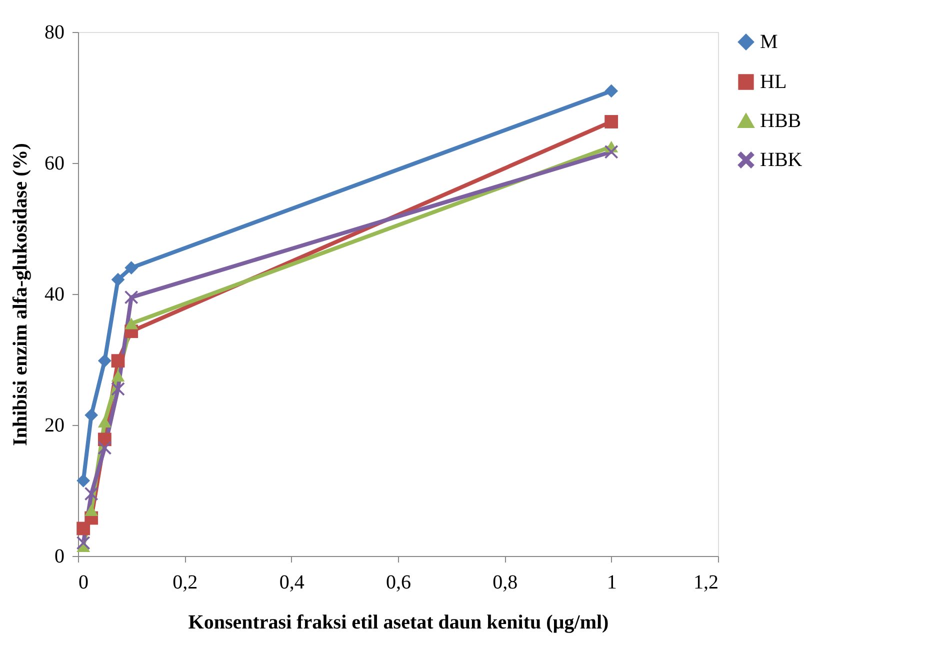  I want to click on x-tick-label: 0,4, so click(291, 583).